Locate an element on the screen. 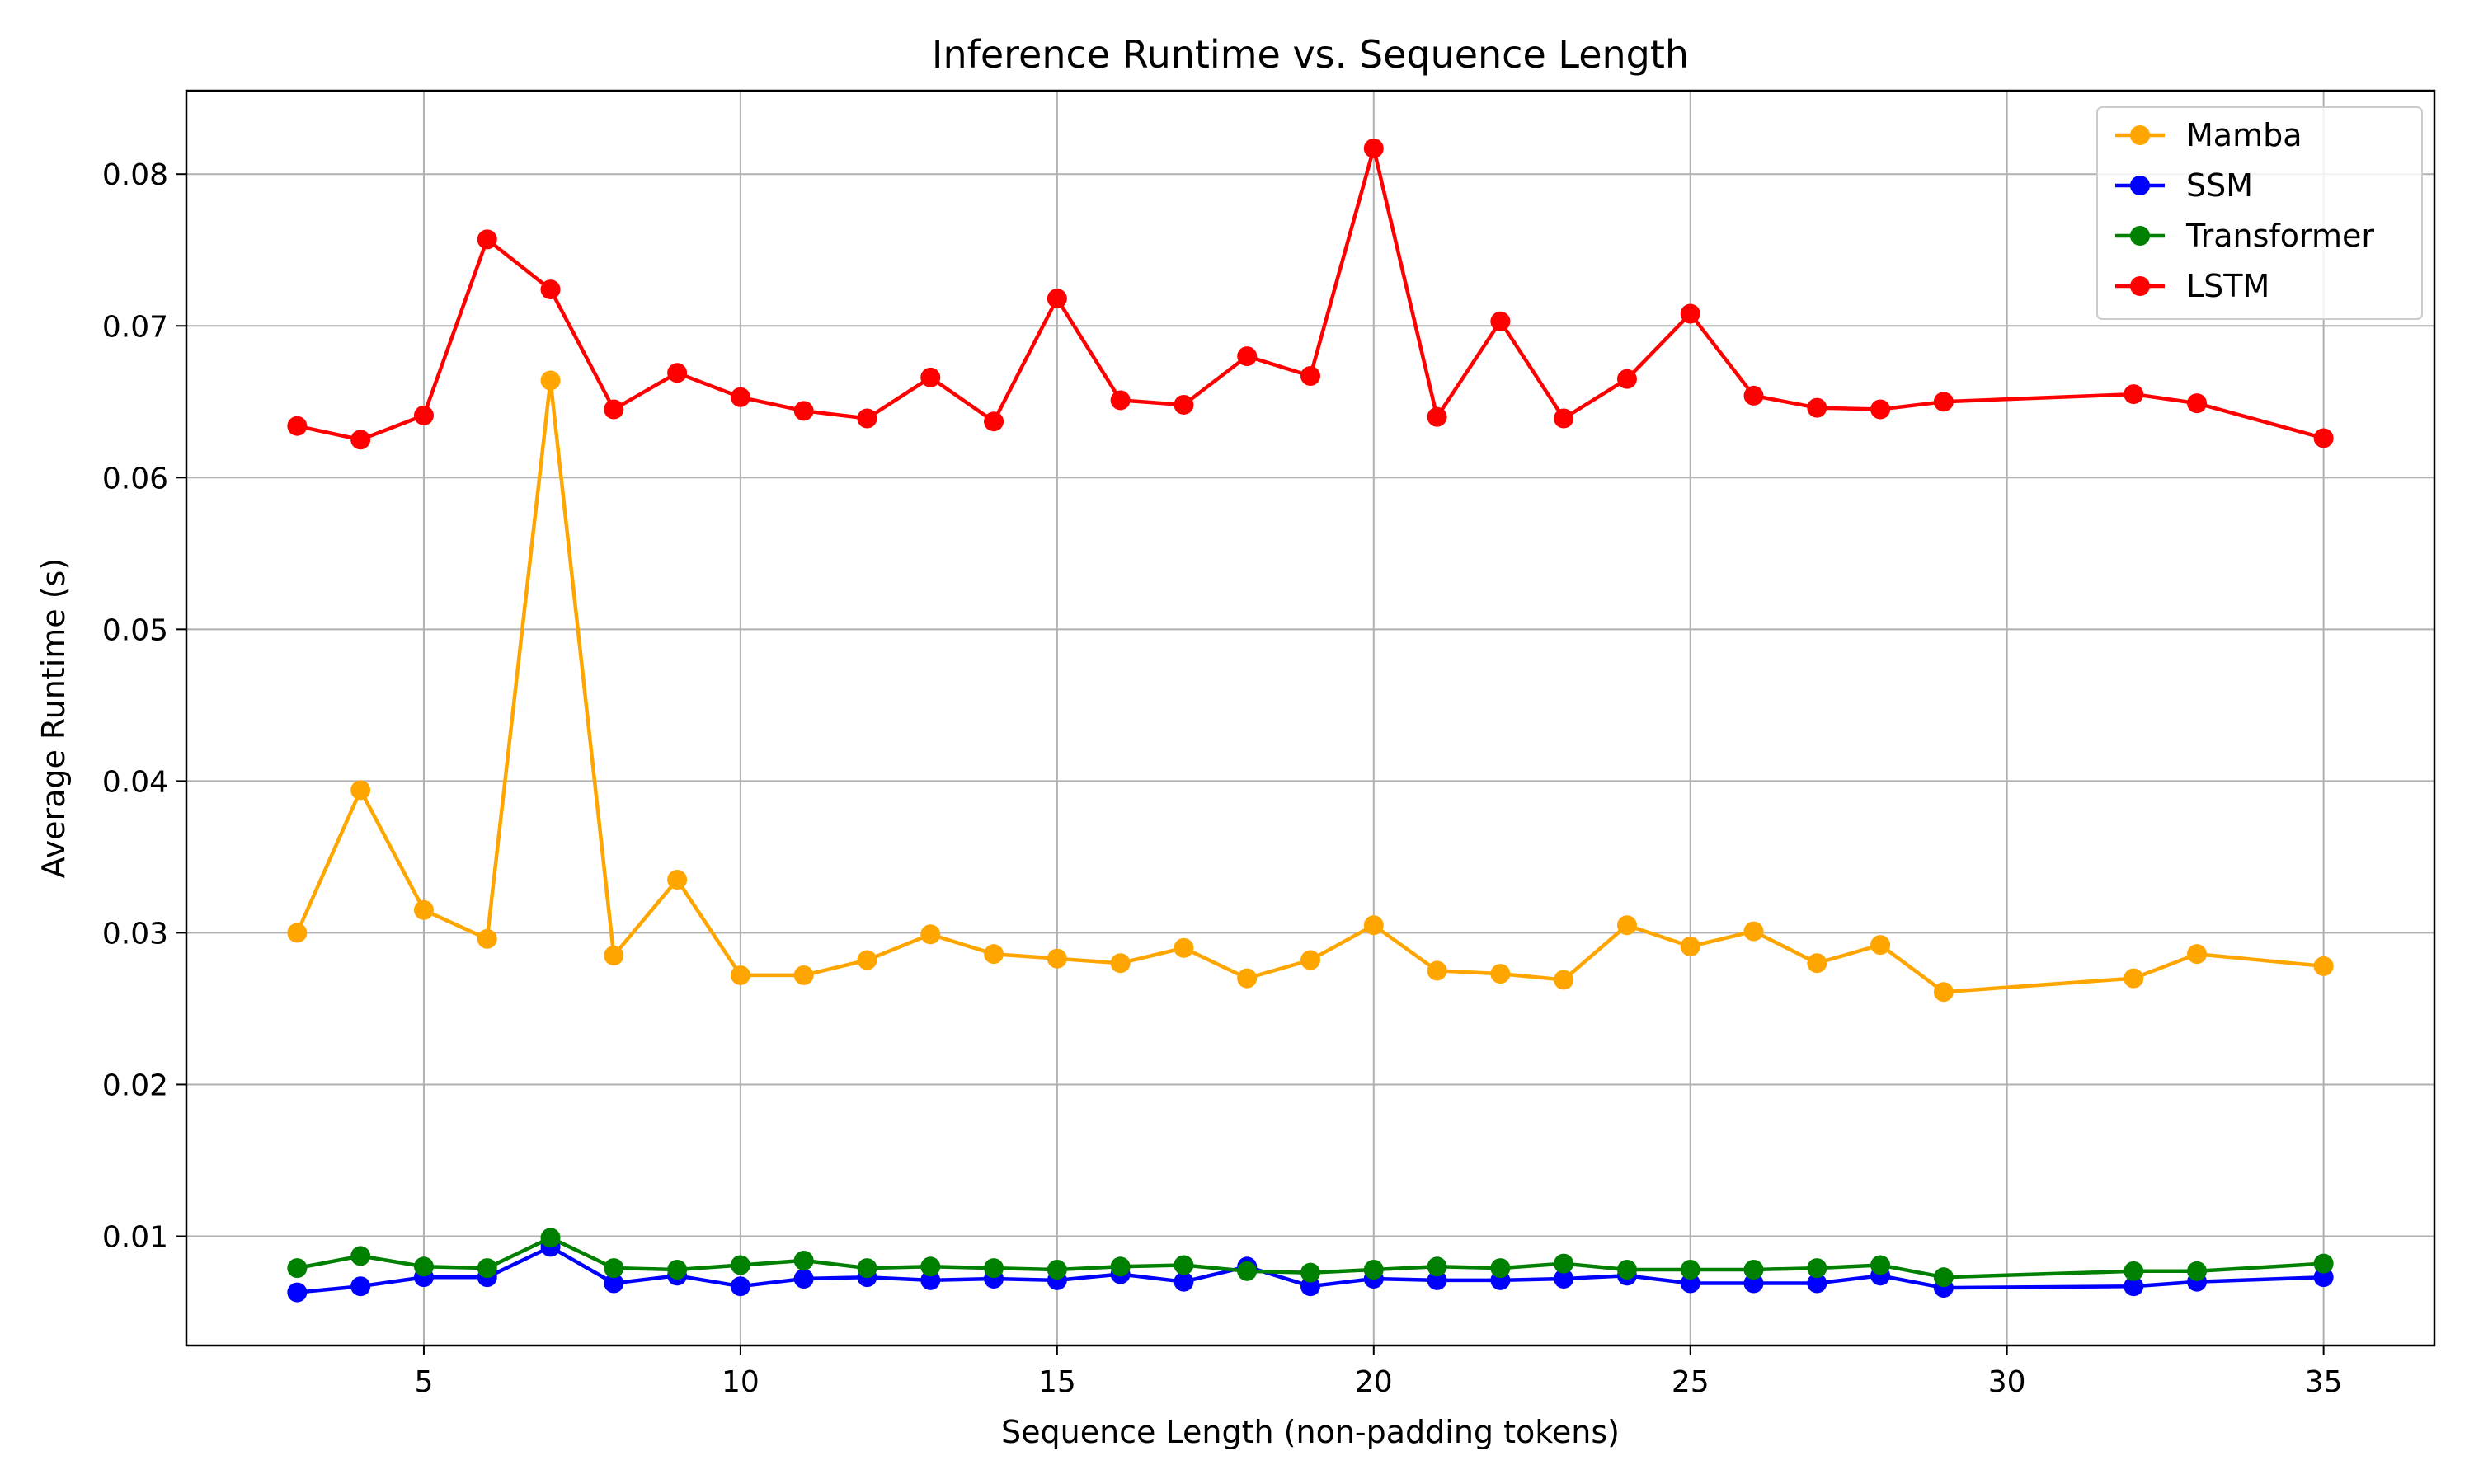 The image size is (2474, 1484). x-tick-label: 30 is located at coordinates (2007, 1382).